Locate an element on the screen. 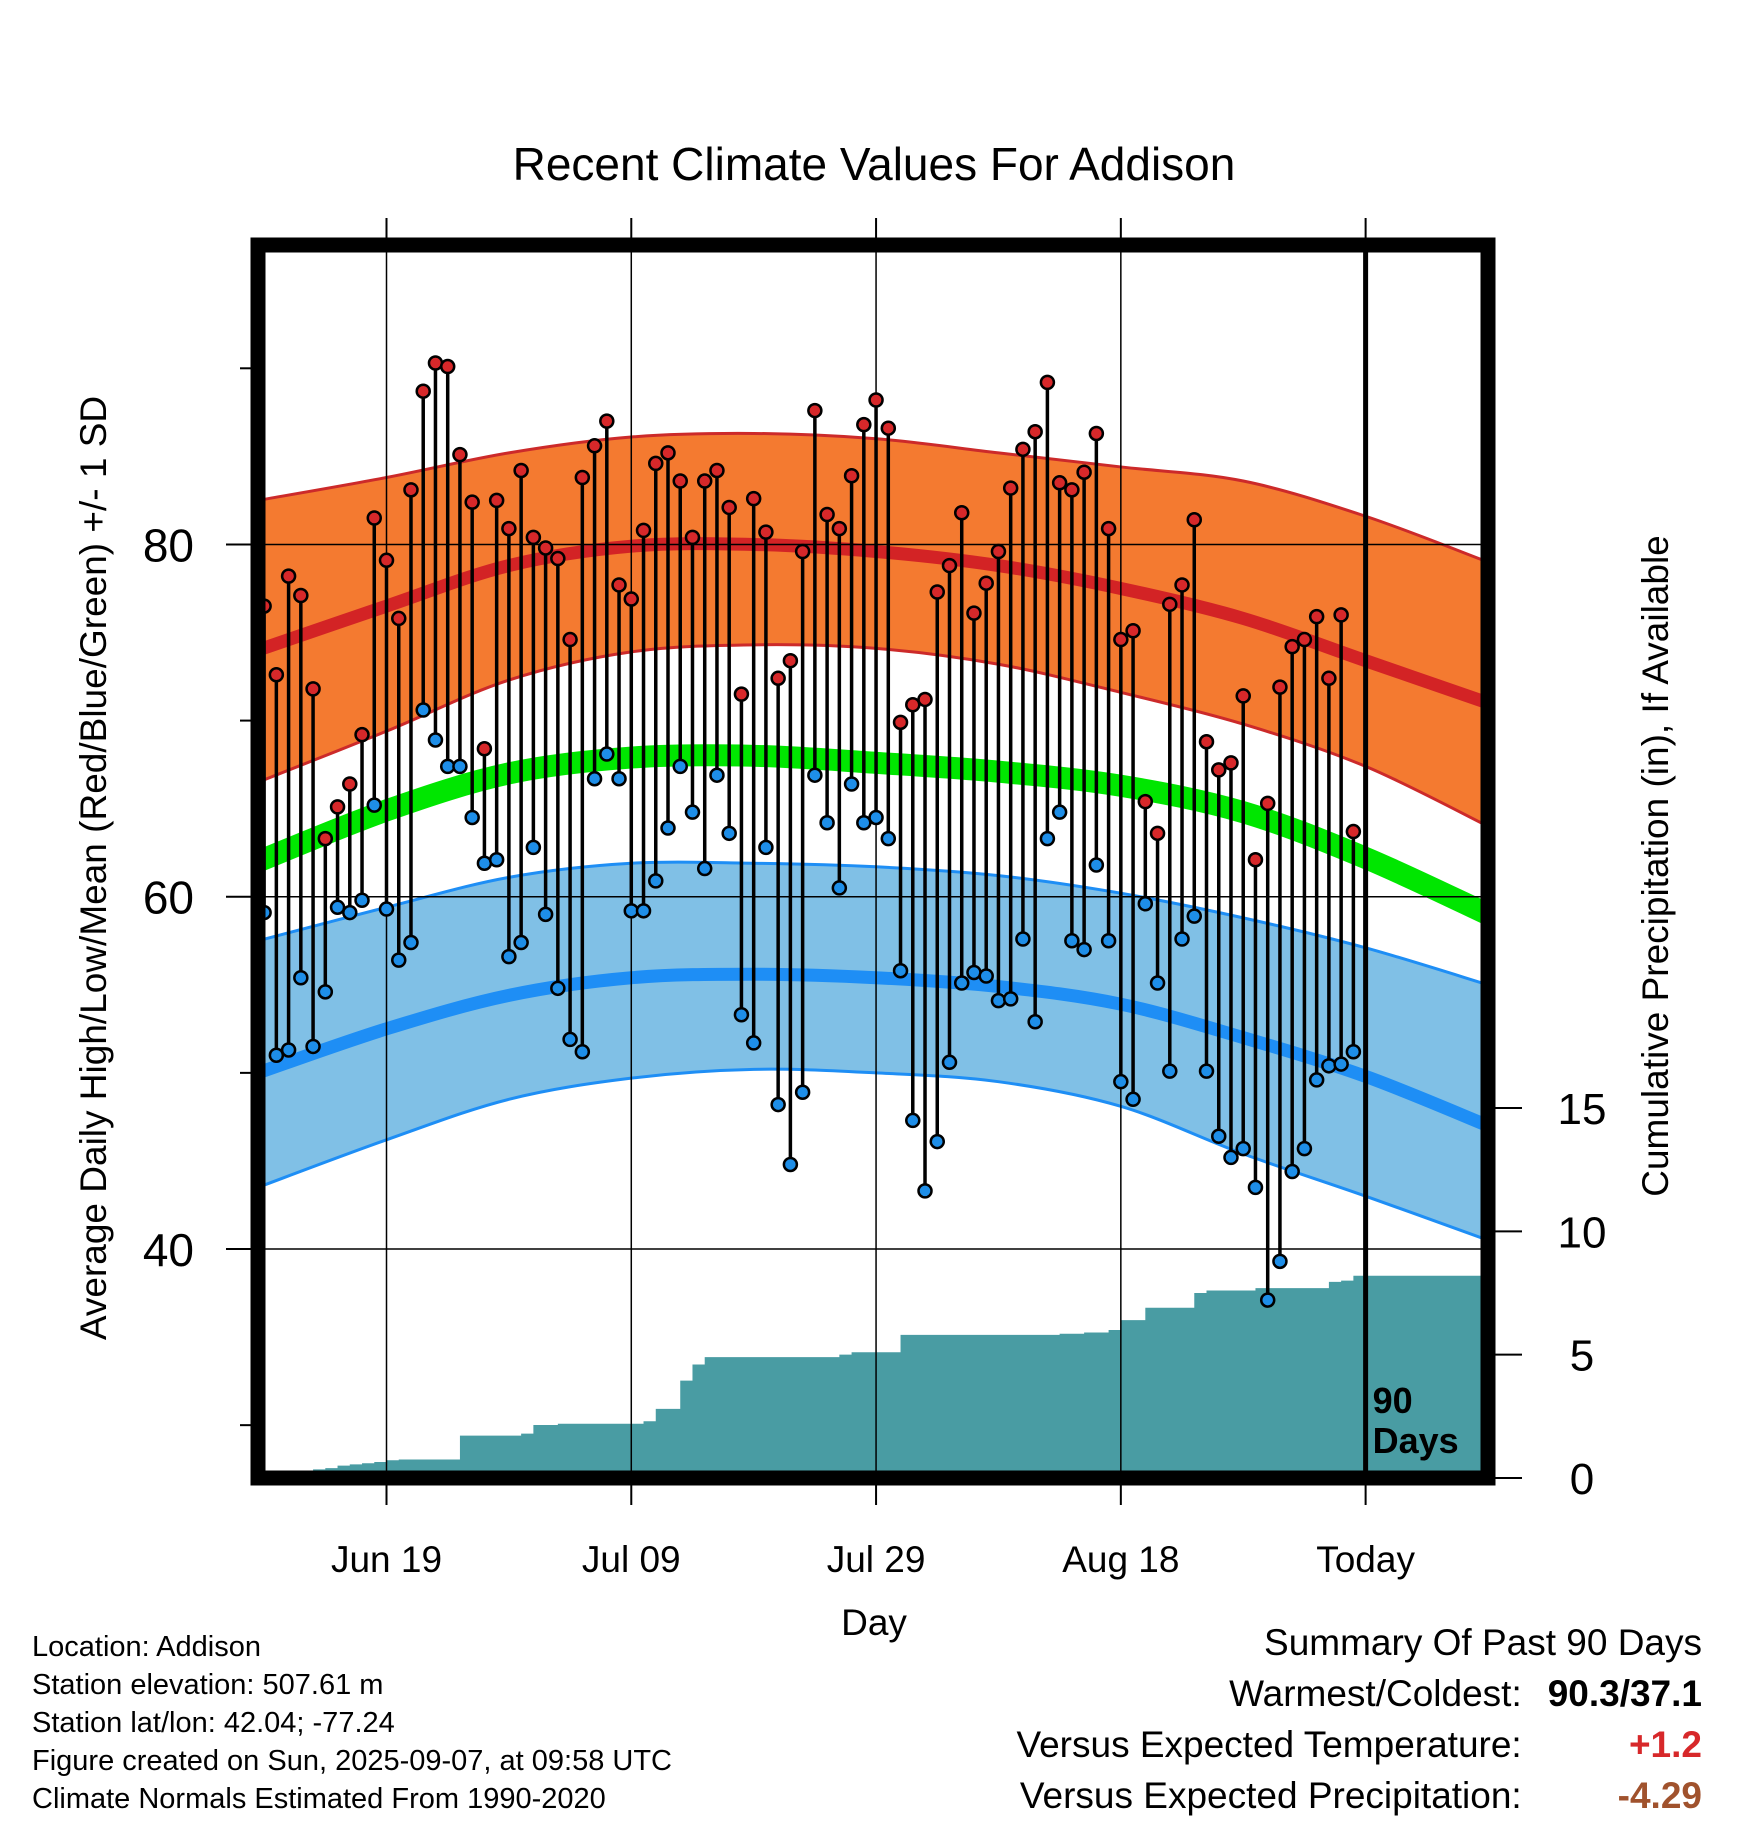  x-tick-label: Today is located at coordinates (1365, 1559).